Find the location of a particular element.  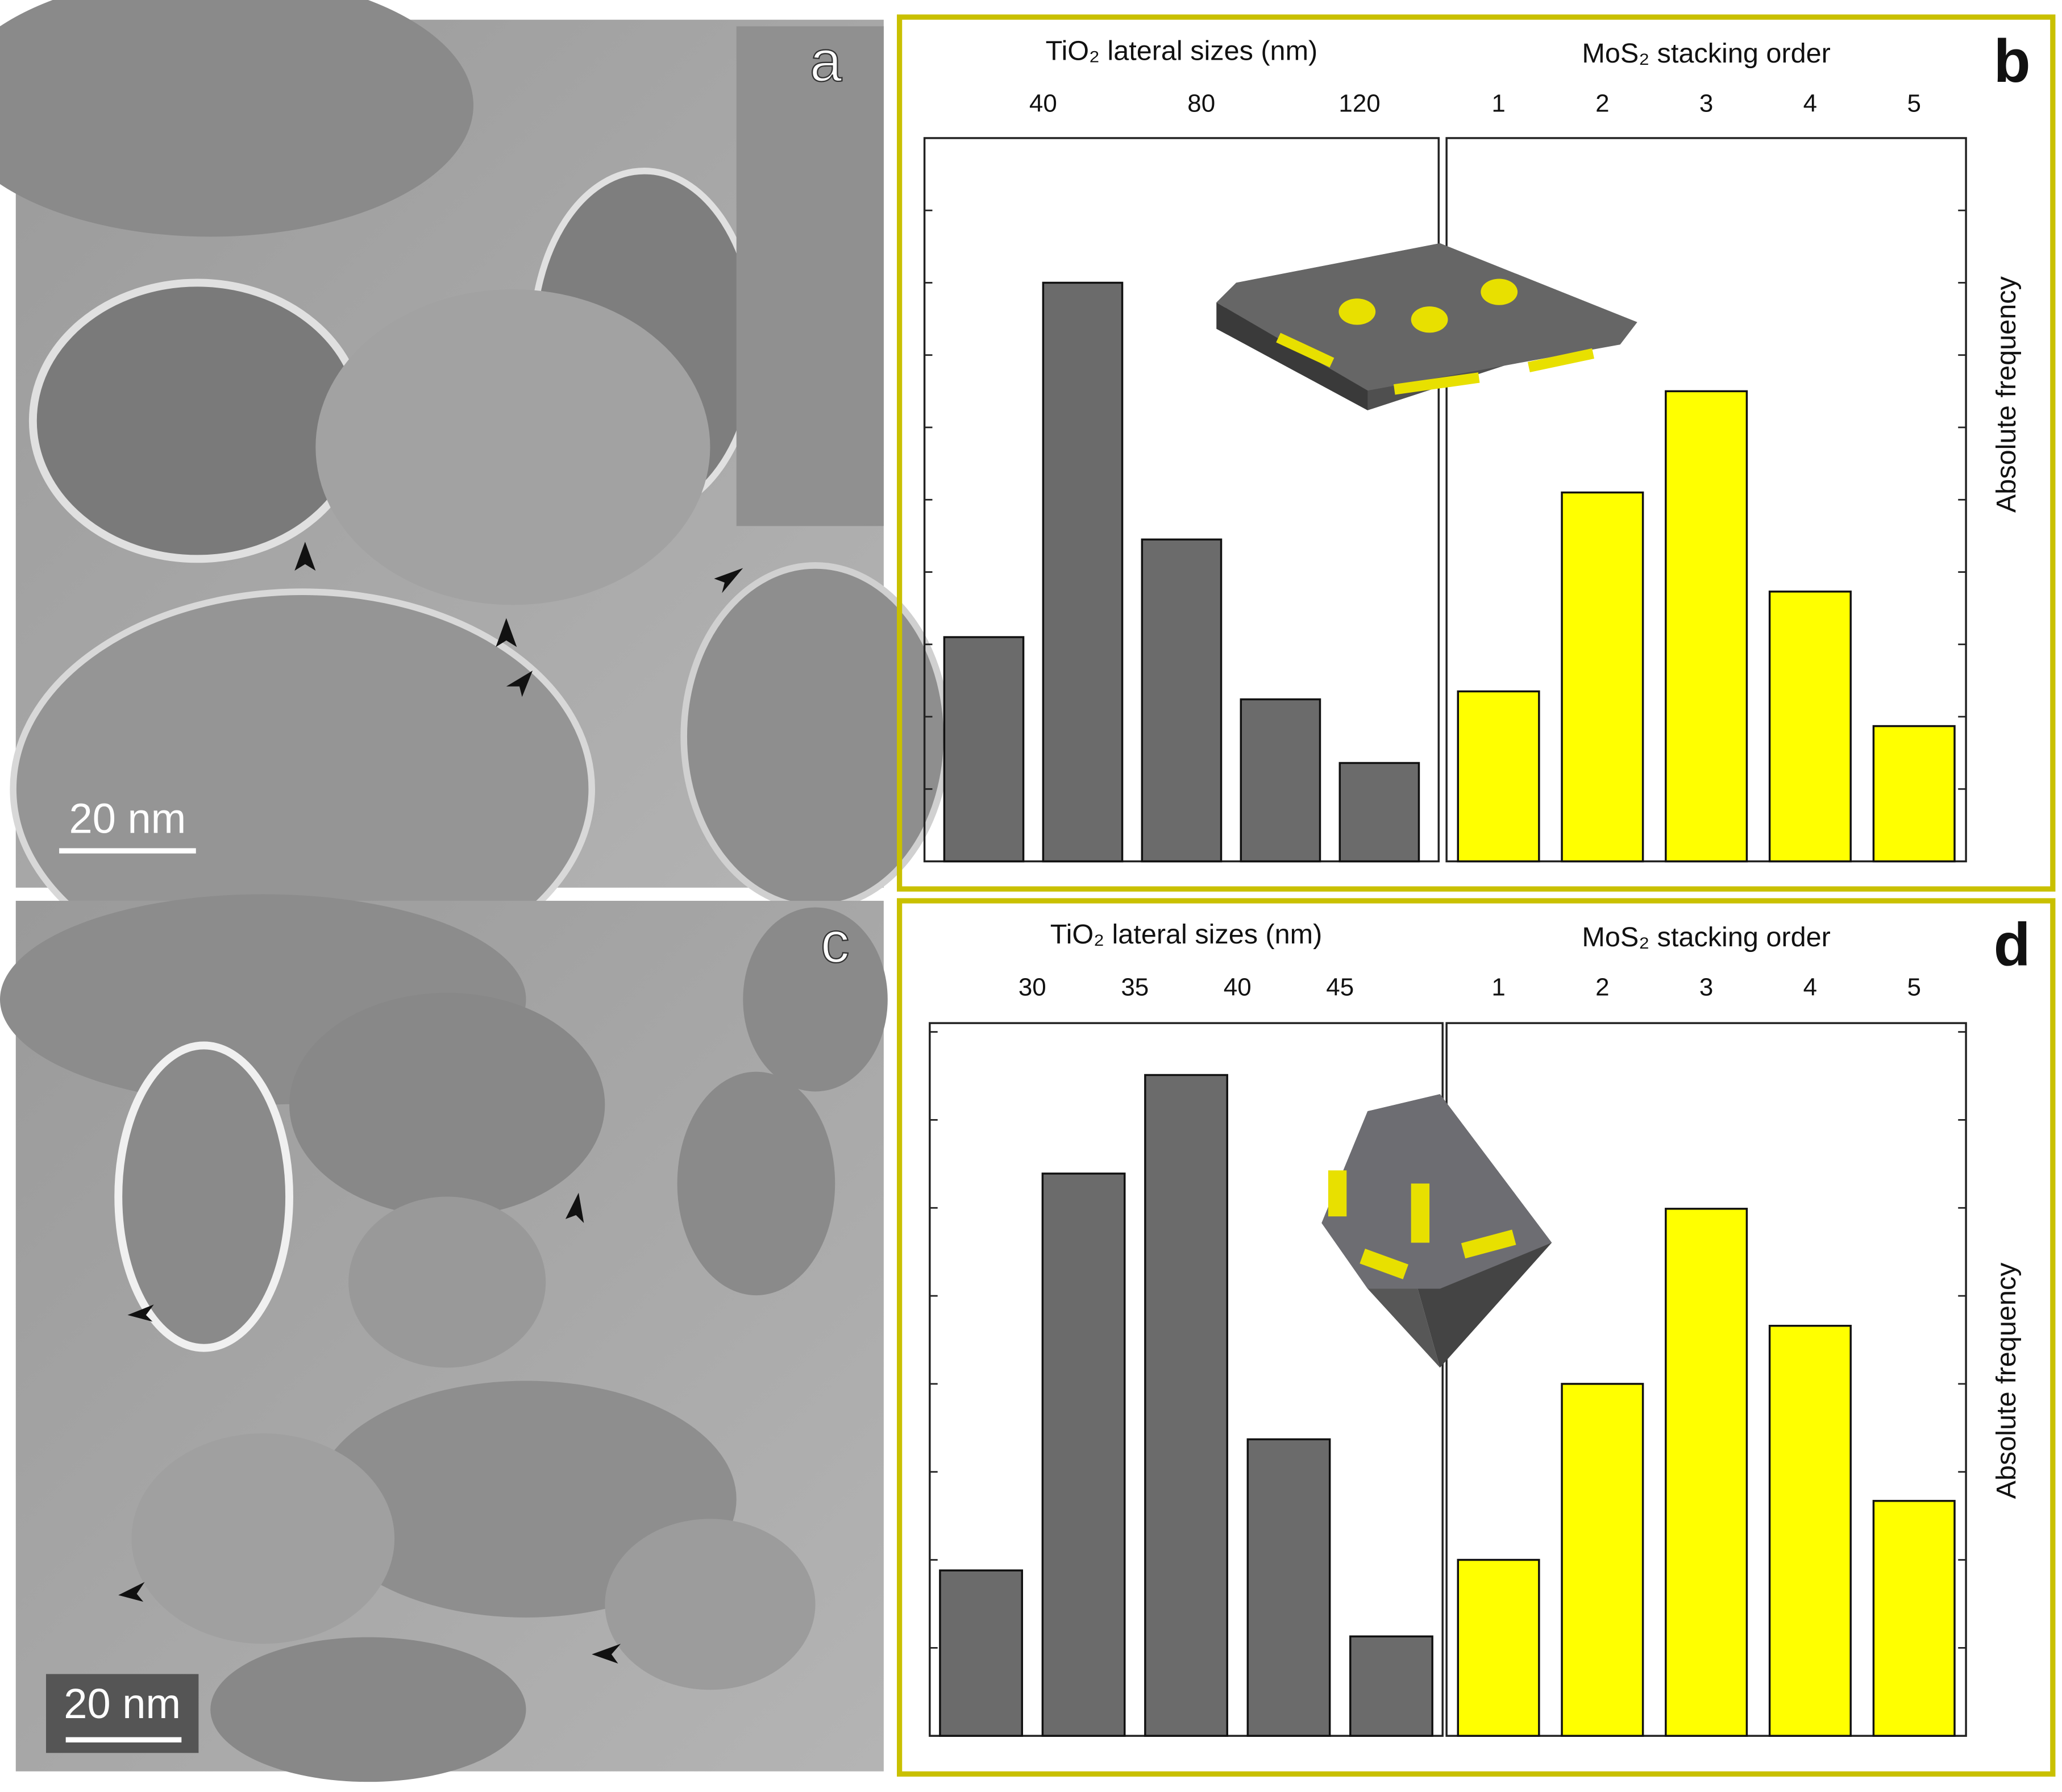

x-tick-label: 30 is located at coordinates (1032, 987).